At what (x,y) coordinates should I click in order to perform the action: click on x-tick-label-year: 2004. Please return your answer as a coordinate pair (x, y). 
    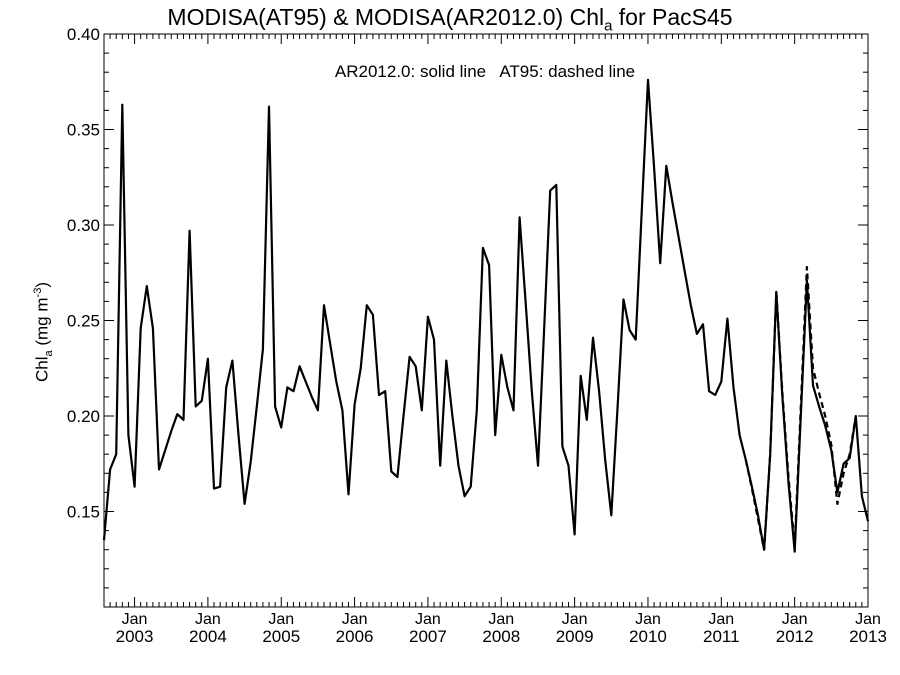
    Looking at the image, I should click on (208, 636).